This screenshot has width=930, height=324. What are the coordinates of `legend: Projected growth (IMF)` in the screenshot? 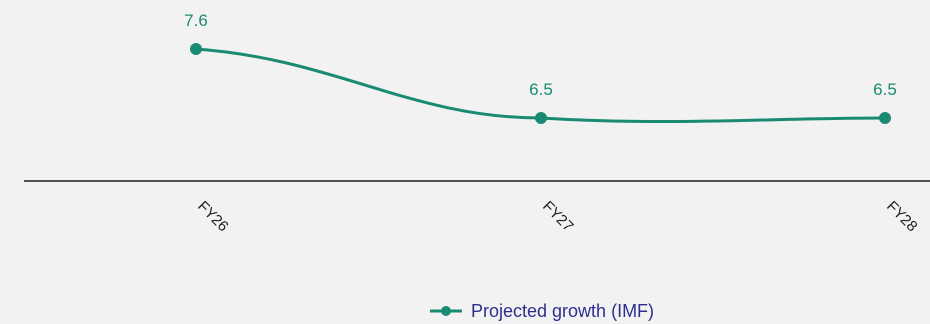 It's located at (542, 311).